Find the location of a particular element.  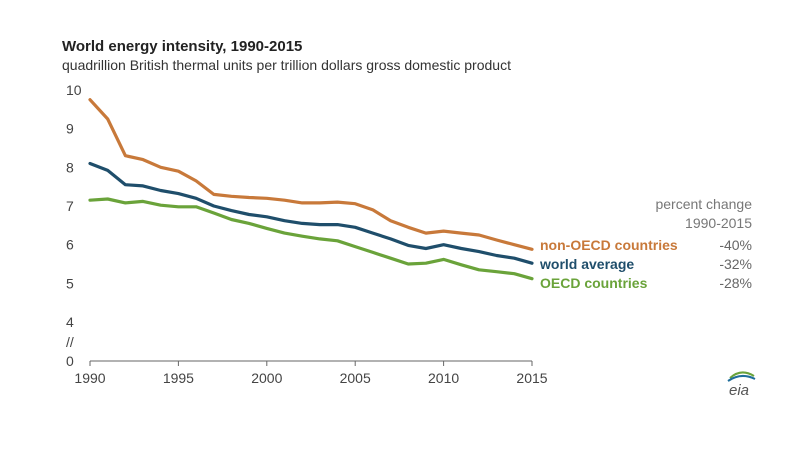

y-tick-label: 7 is located at coordinates (70, 206).